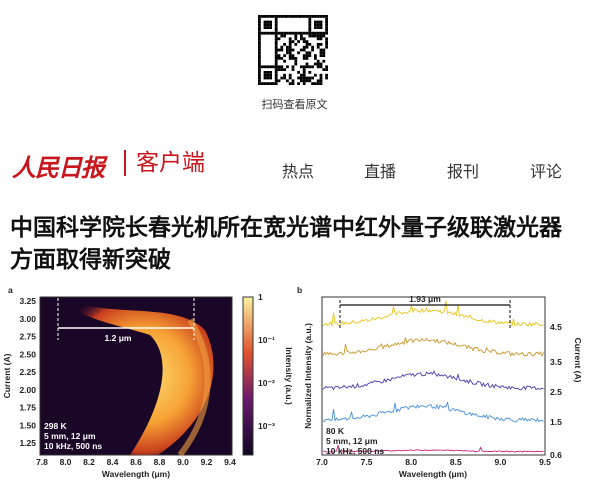 Image resolution: width=589 pixels, height=493 pixels. Describe the element at coordinates (463, 171) in the screenshot. I see `nav-item: 报刊` at that location.